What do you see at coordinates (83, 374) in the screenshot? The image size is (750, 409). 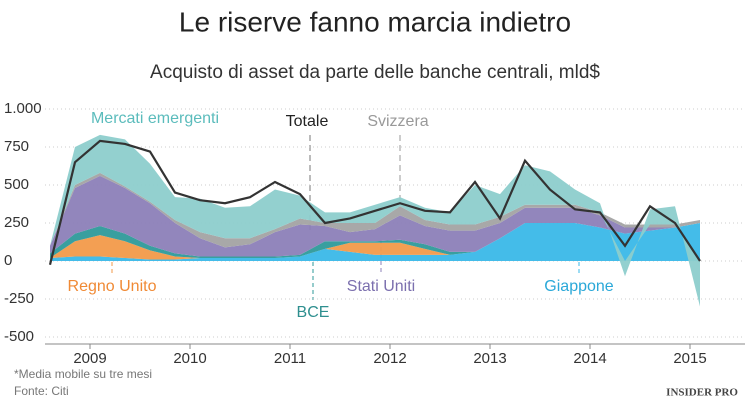 I see `note: *Media mobile su tre mesi` at bounding box center [83, 374].